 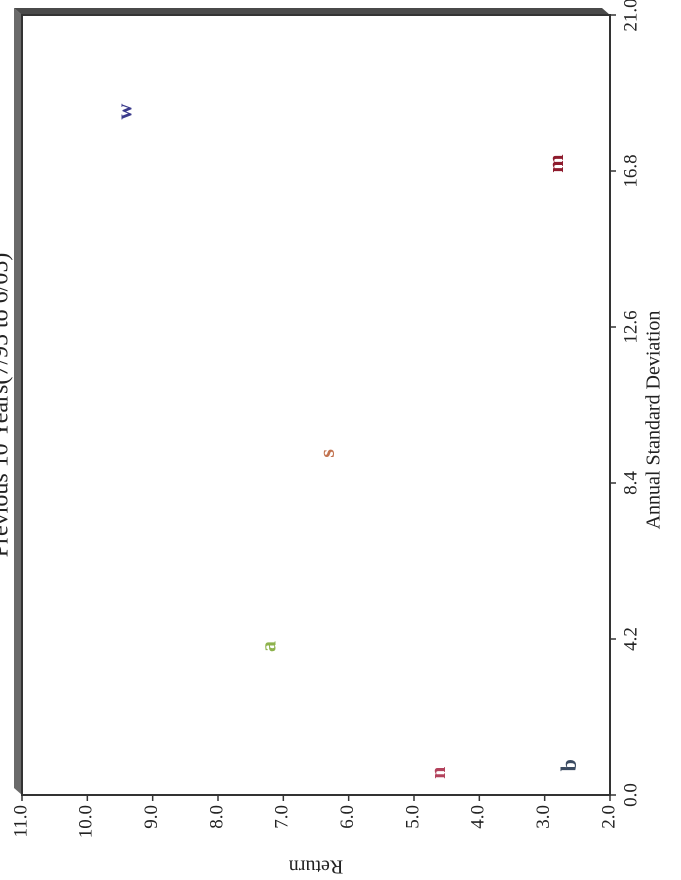 What do you see at coordinates (86, 821) in the screenshot?
I see `y-tick-label: 10.0` at bounding box center [86, 821].